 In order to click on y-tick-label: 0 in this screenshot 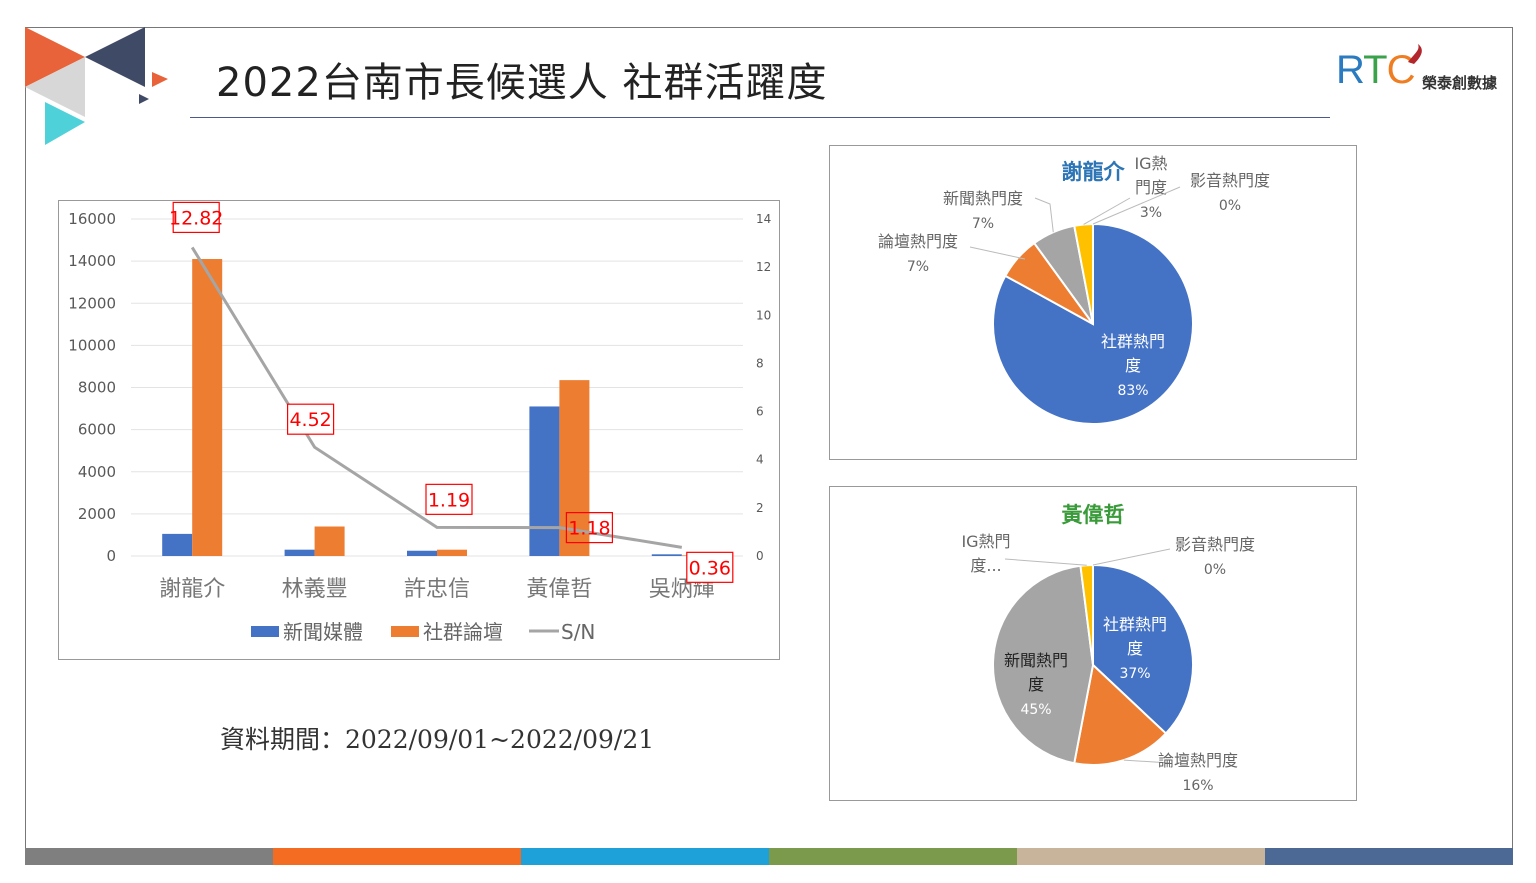, I will do `click(111, 556)`.